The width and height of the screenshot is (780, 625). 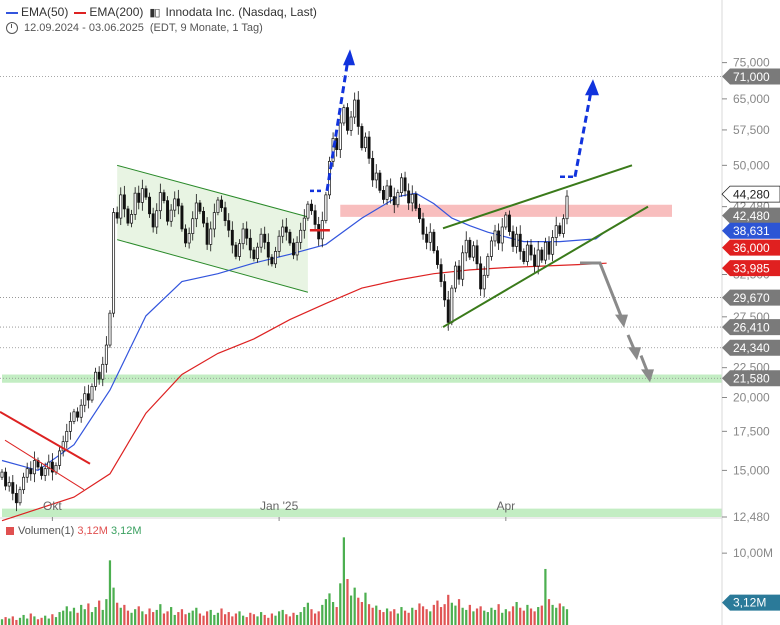 I want to click on blue-arrow2-shaft, so click(x=583, y=134).